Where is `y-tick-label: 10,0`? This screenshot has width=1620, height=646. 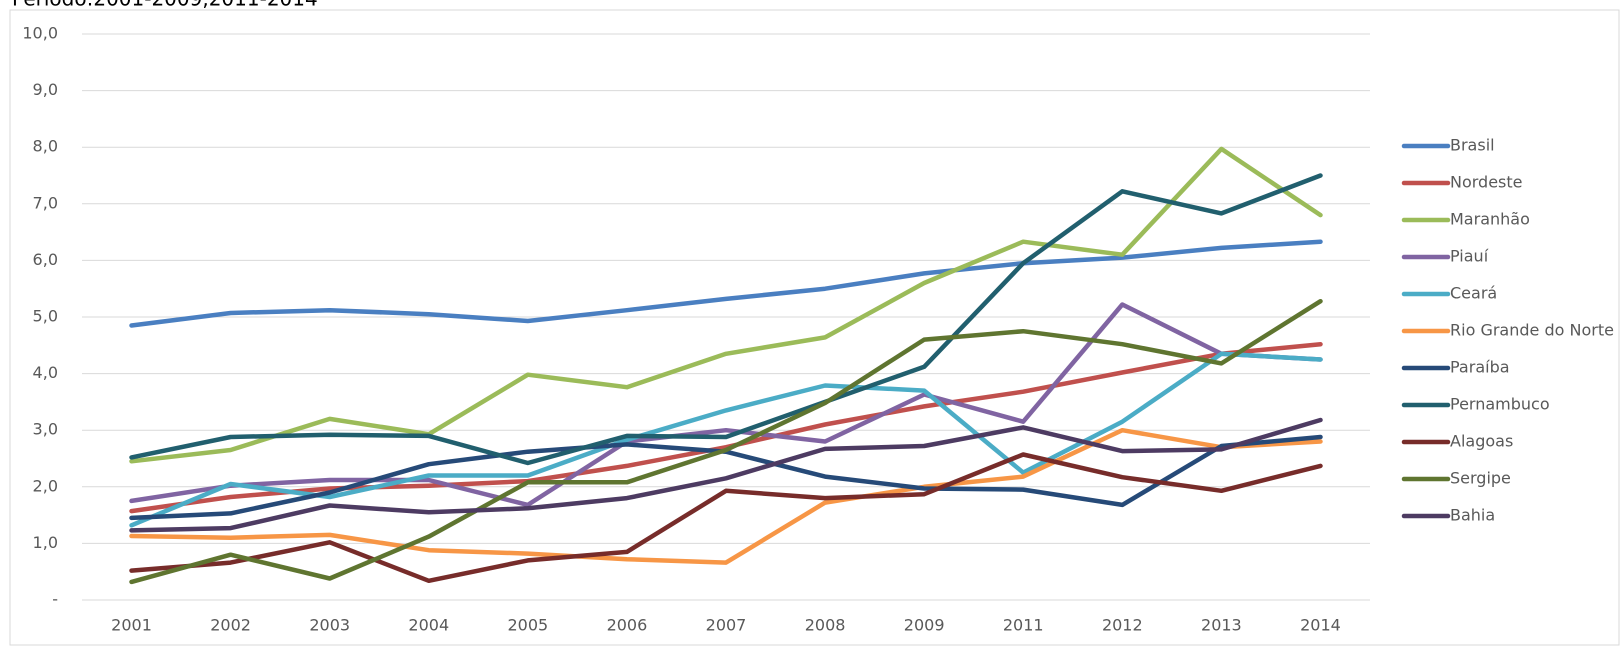
y-tick-label: 10,0 is located at coordinates (40, 33).